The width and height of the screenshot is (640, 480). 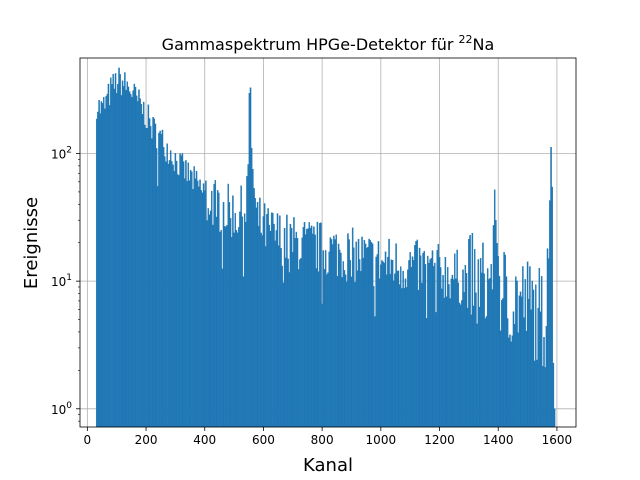 I want to click on x-tick-label: 400, so click(x=204, y=440).